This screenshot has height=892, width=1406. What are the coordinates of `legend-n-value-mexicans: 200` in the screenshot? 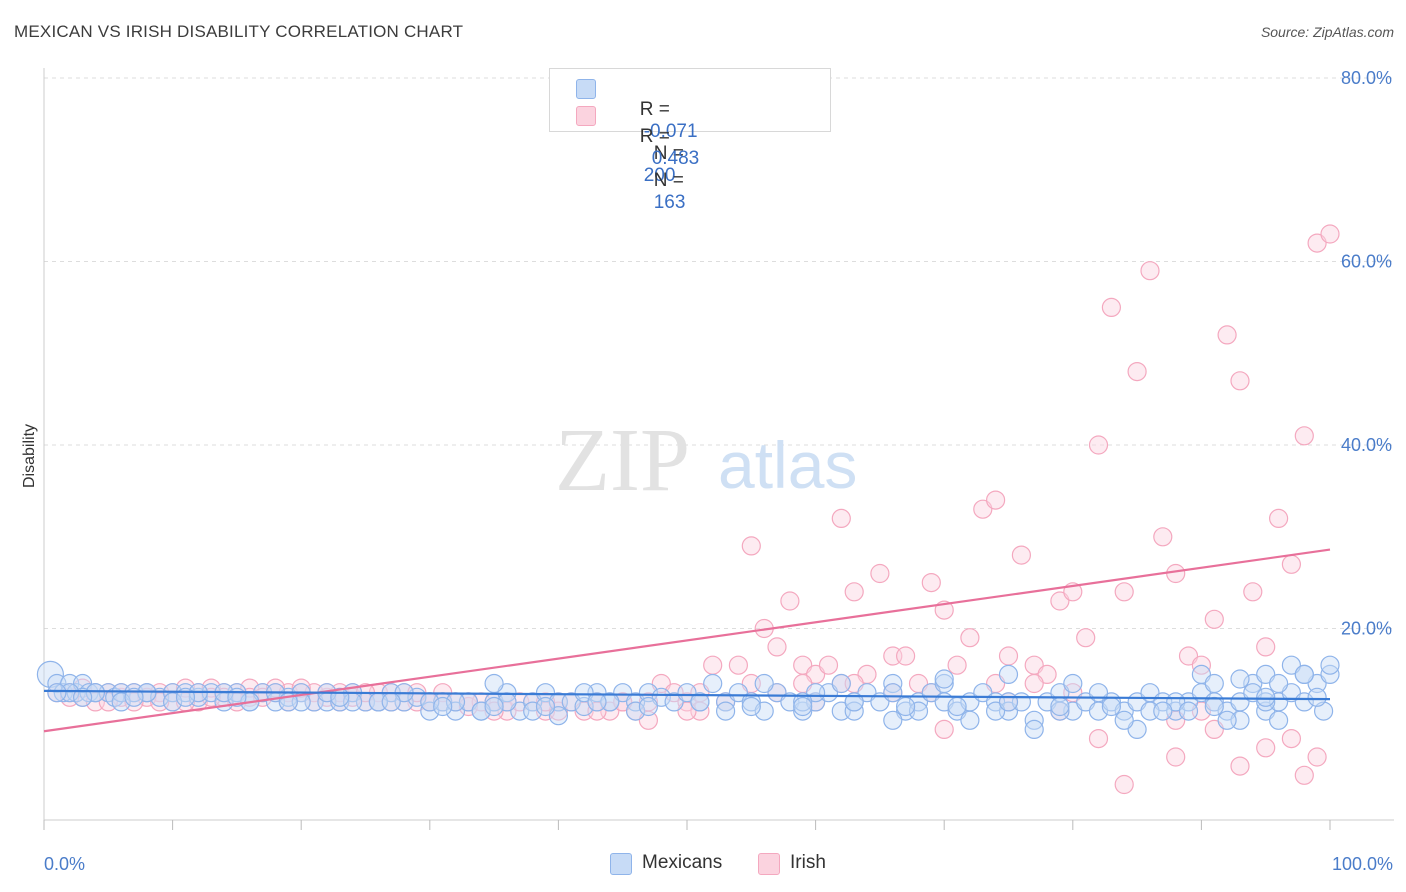 It's located at (659, 175).